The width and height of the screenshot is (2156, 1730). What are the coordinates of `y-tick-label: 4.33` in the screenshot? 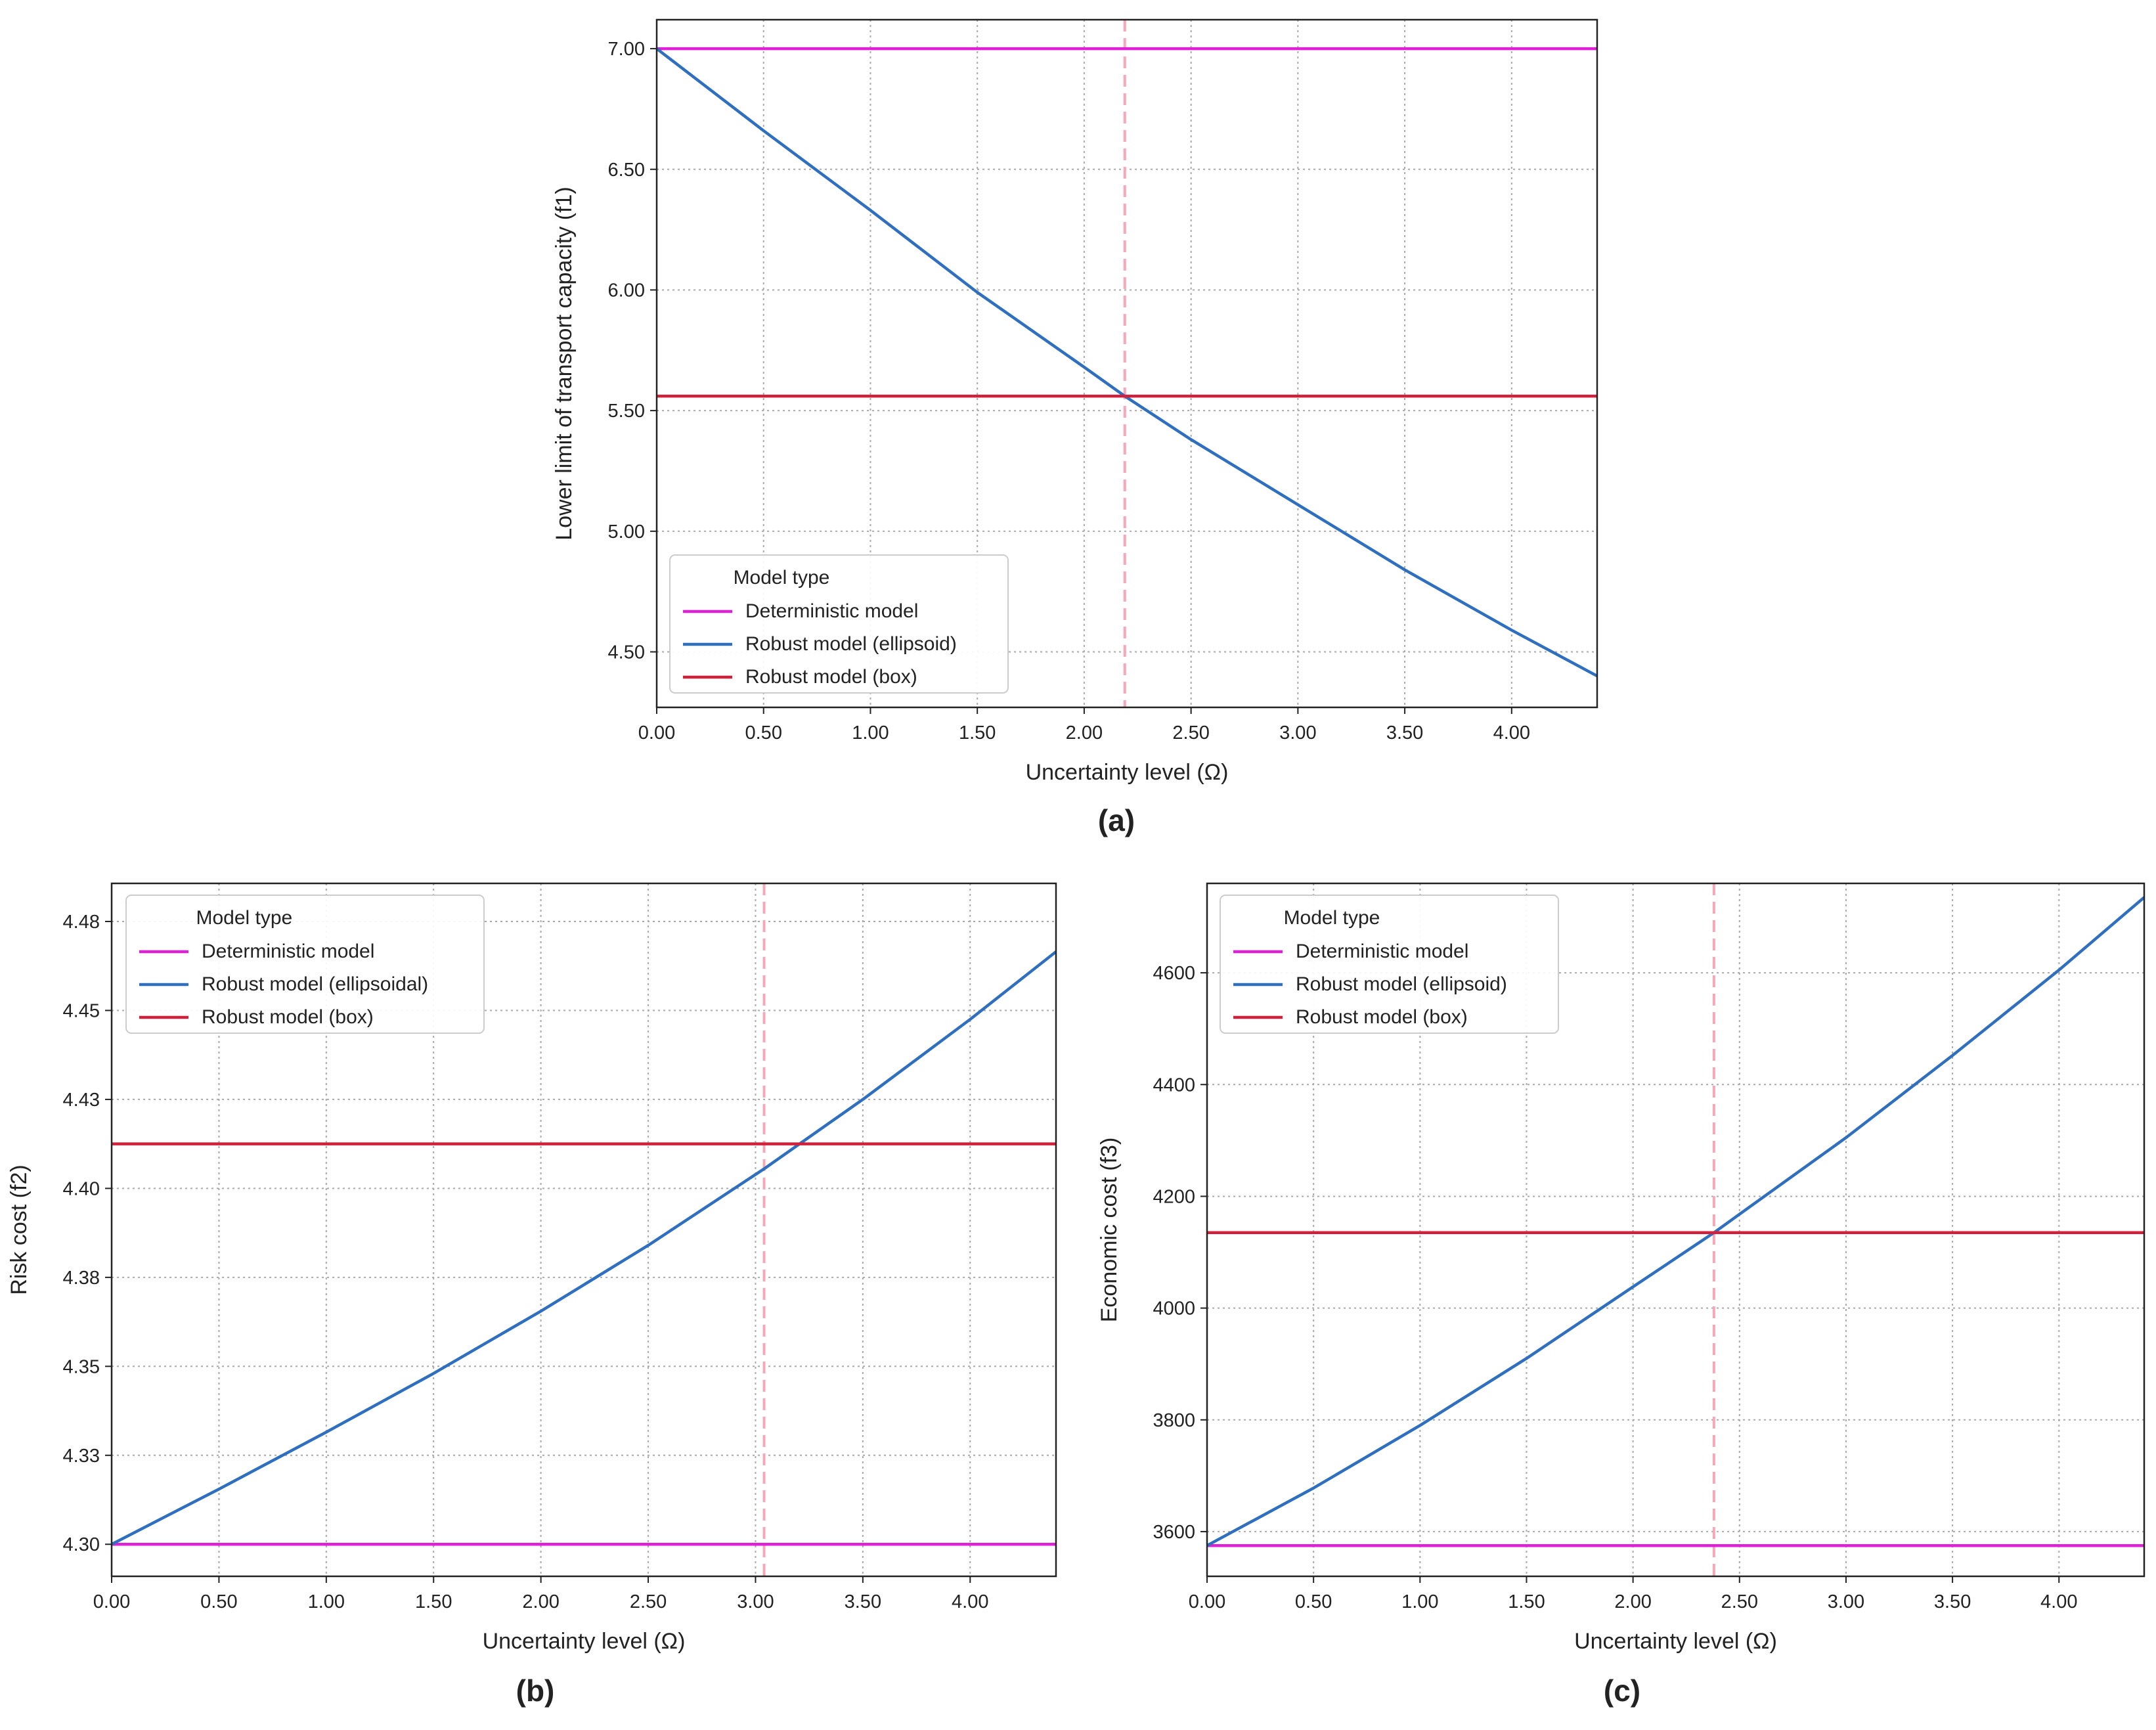 It's located at (81, 1456).